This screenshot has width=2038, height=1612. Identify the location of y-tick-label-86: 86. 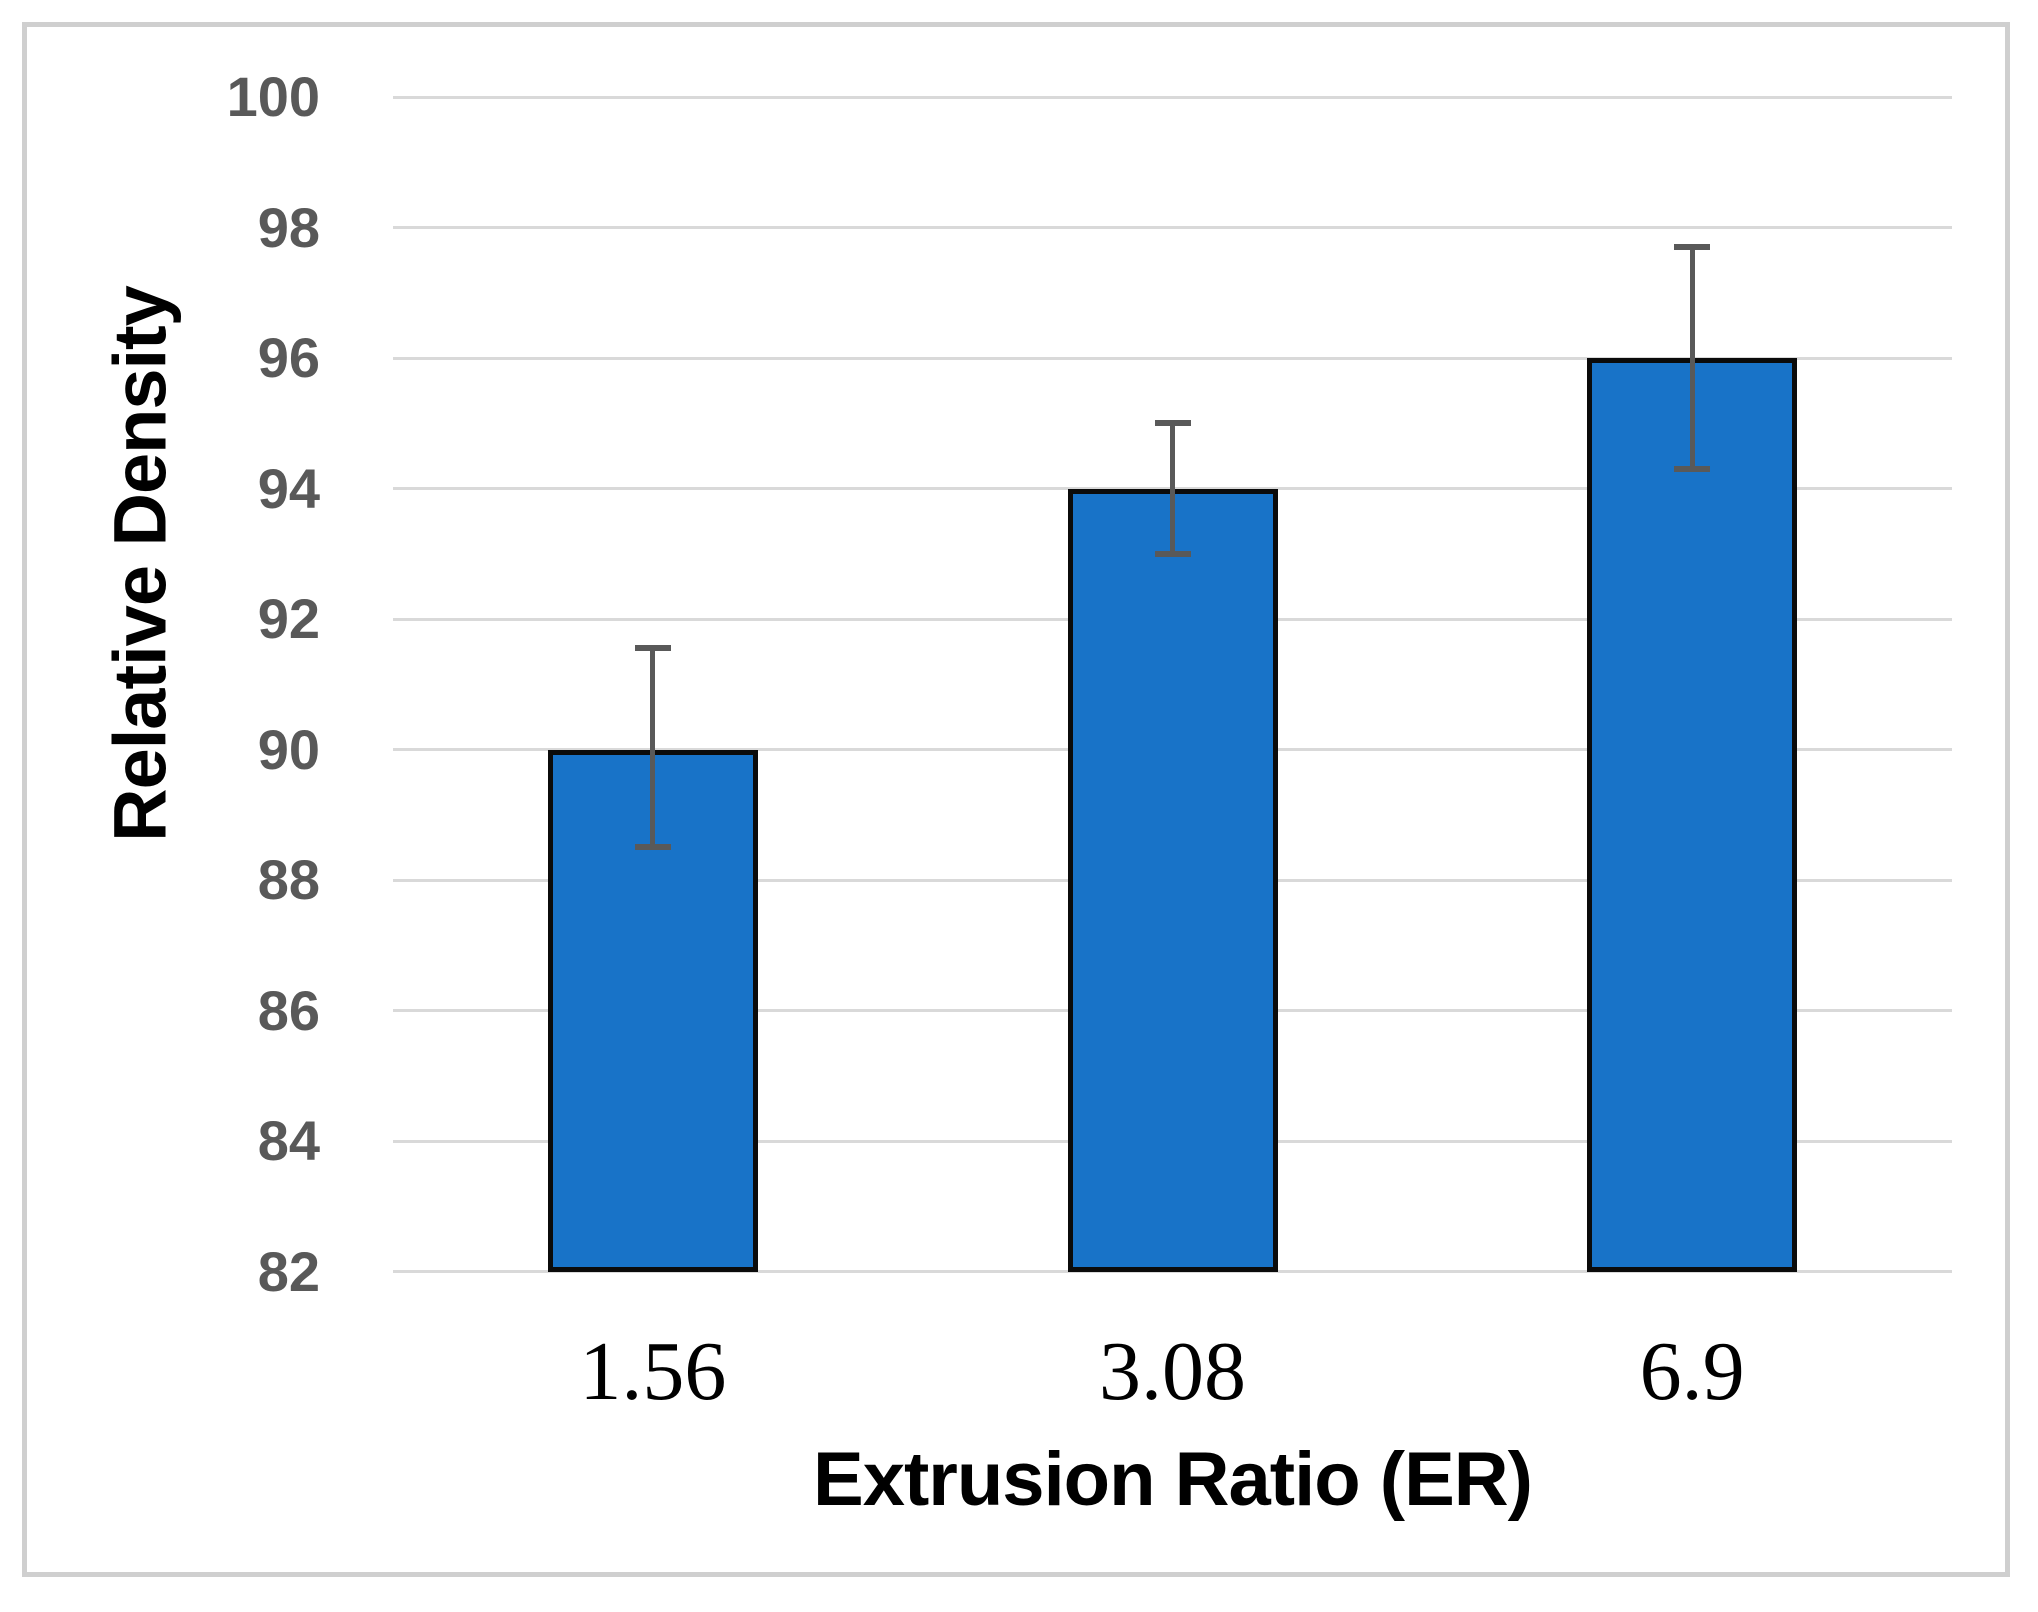
(288, 1010).